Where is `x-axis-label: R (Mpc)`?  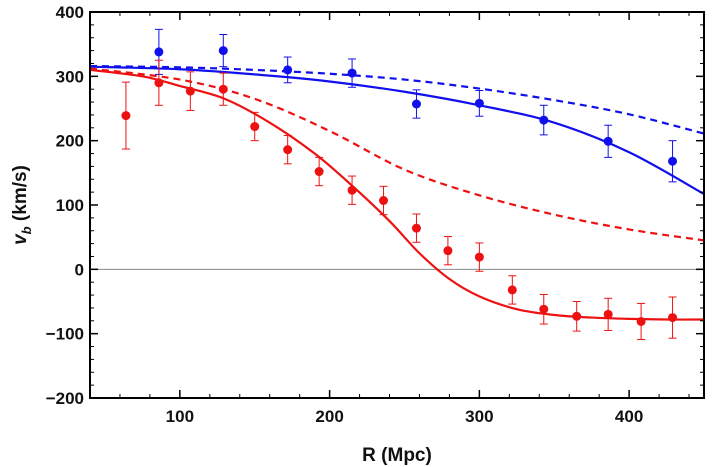
x-axis-label: R (Mpc) is located at coordinates (397, 455).